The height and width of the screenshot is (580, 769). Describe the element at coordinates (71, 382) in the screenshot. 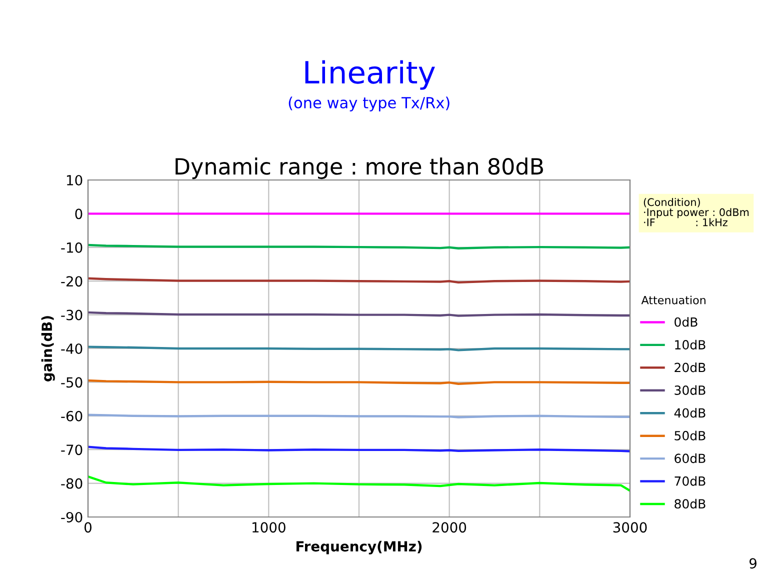

I see `y-tick-label: -50` at that location.